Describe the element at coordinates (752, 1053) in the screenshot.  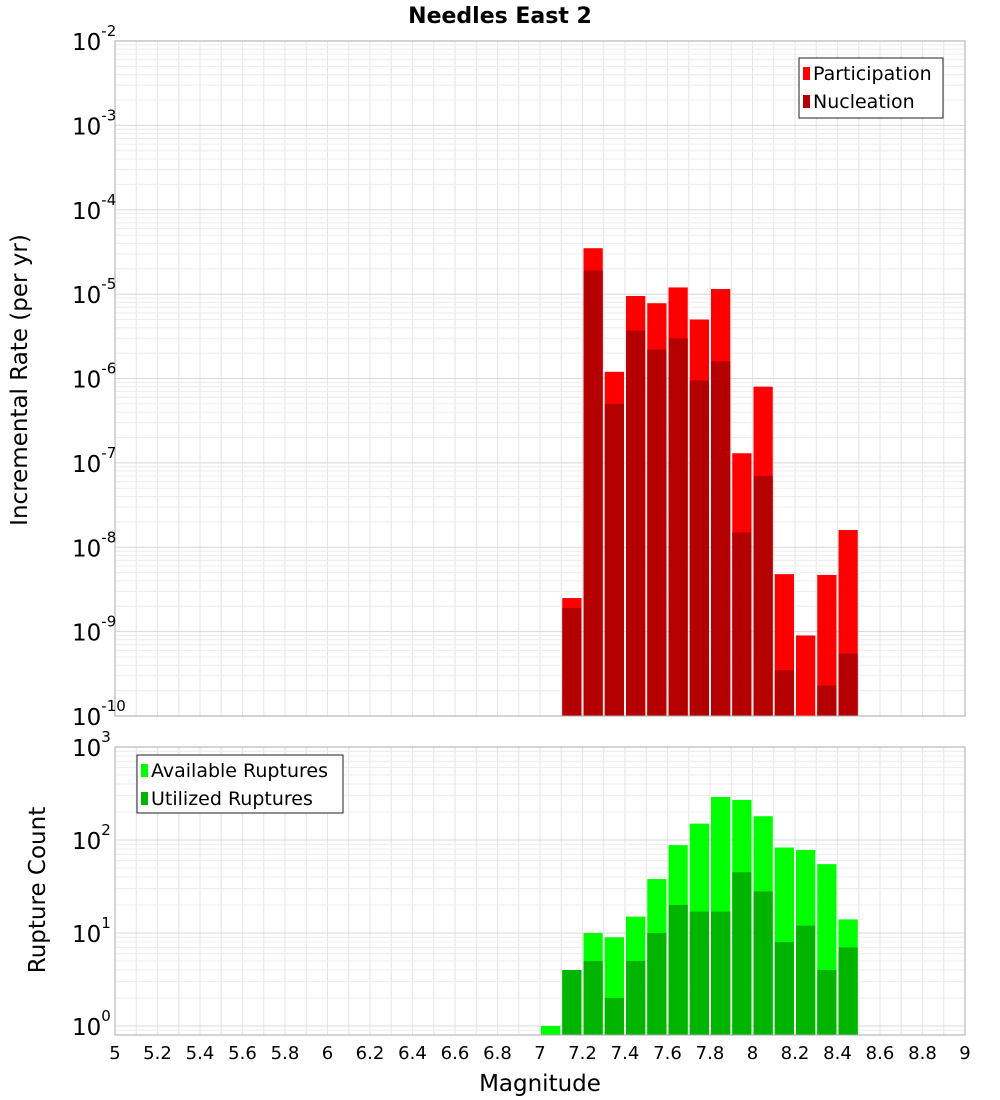
I see `x-tick-label: 8` at that location.